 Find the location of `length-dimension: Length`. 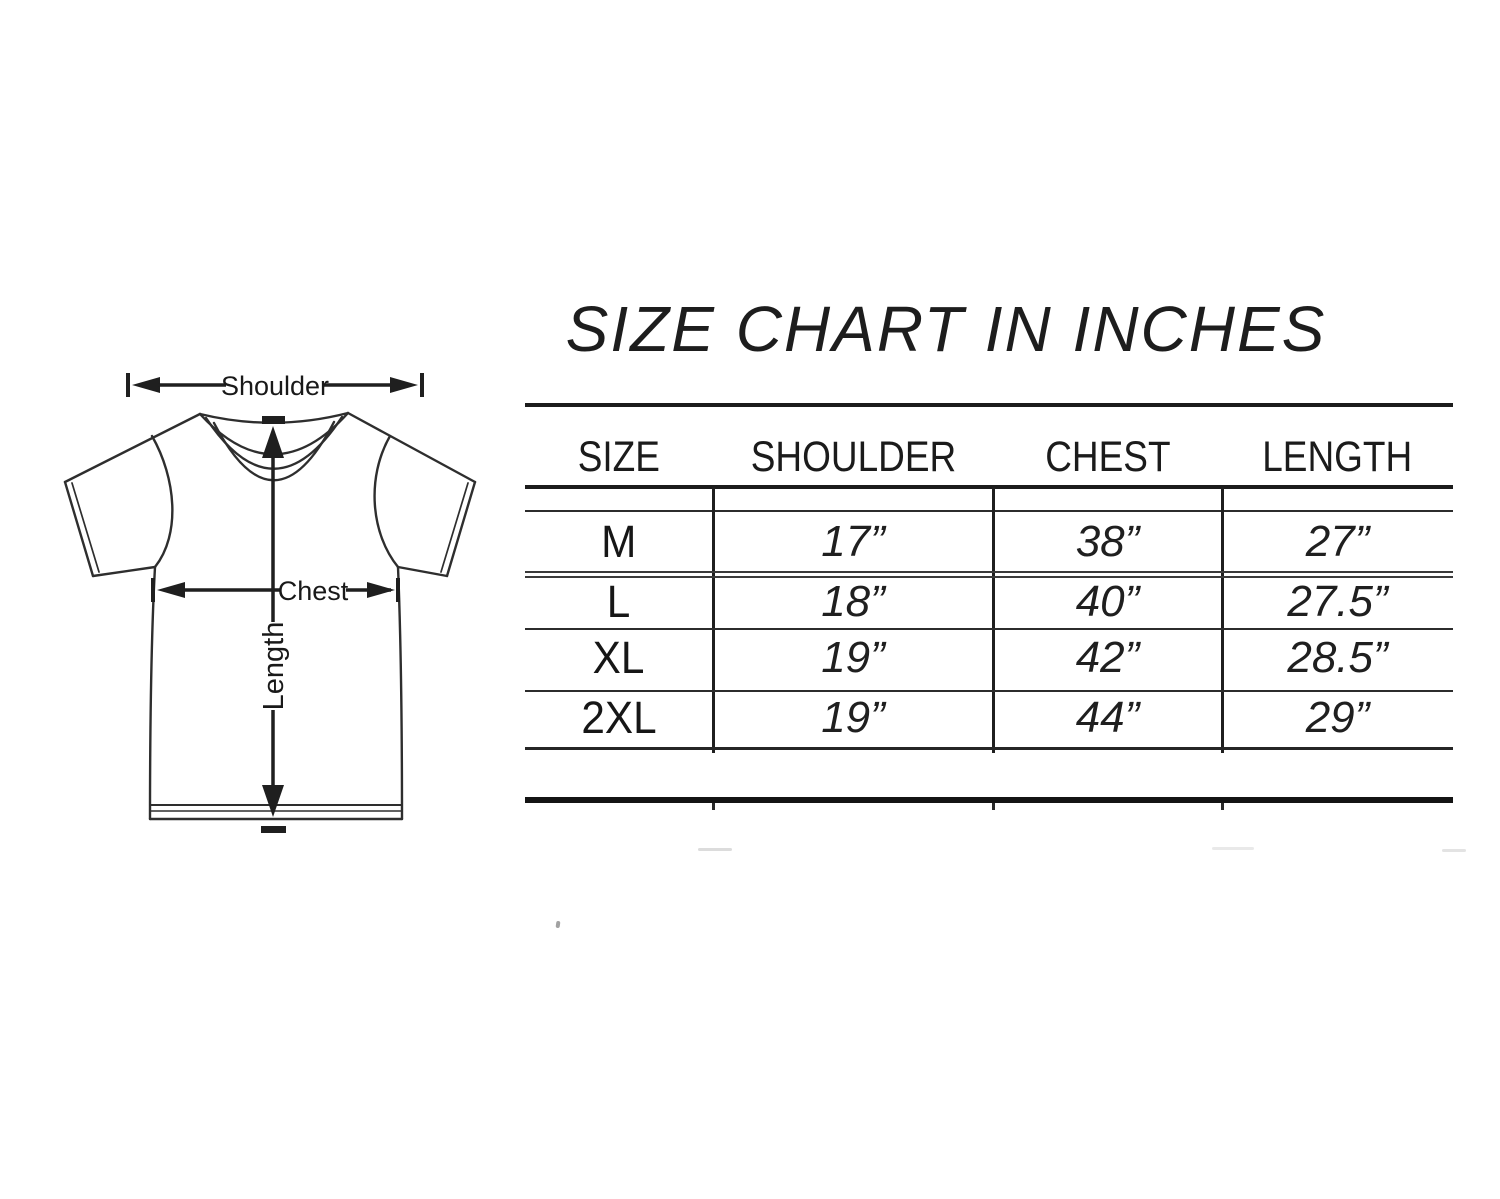

length-dimension: Length is located at coordinates (274, 624).